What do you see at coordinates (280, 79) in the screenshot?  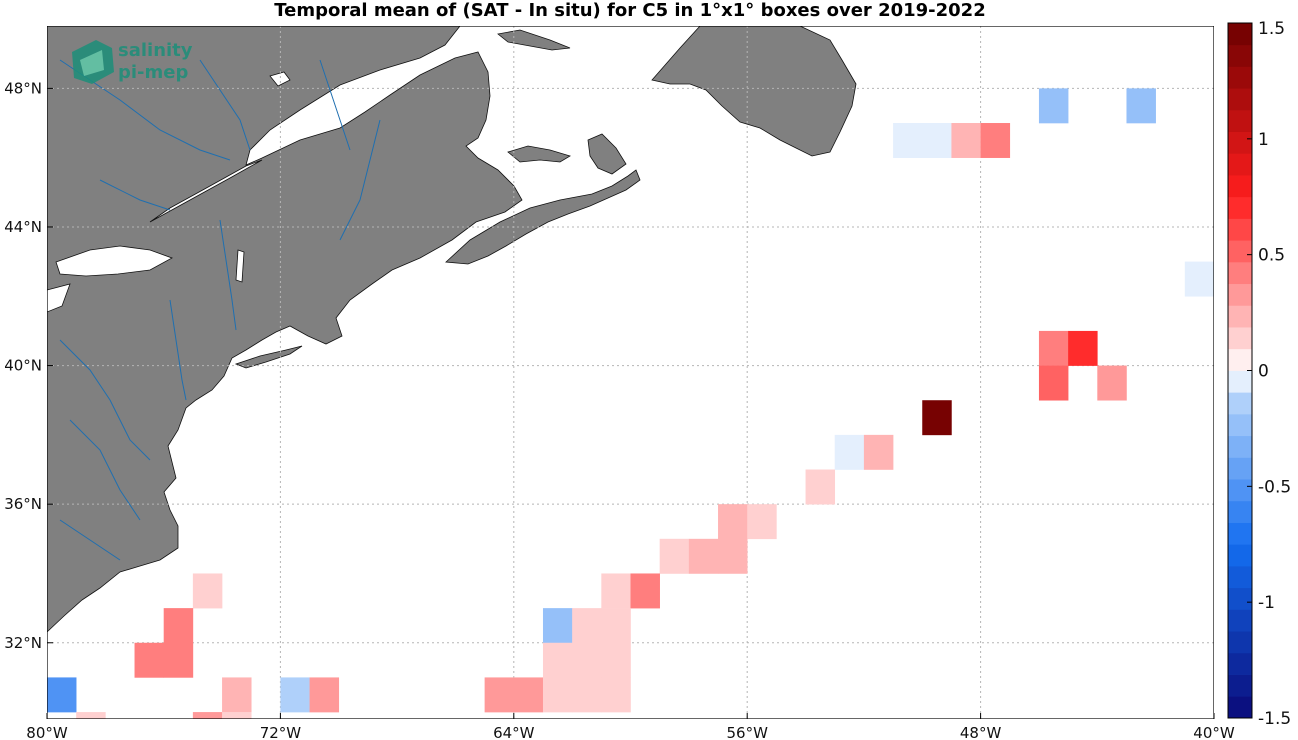 I see `lake-st-john` at bounding box center [280, 79].